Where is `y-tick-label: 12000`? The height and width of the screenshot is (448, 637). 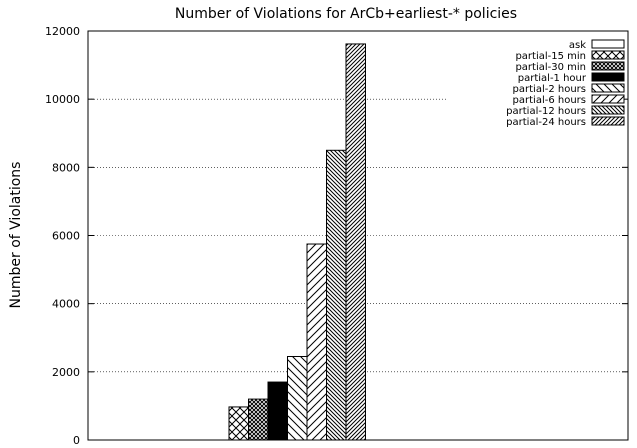 y-tick-label: 12000 is located at coordinates (62, 31).